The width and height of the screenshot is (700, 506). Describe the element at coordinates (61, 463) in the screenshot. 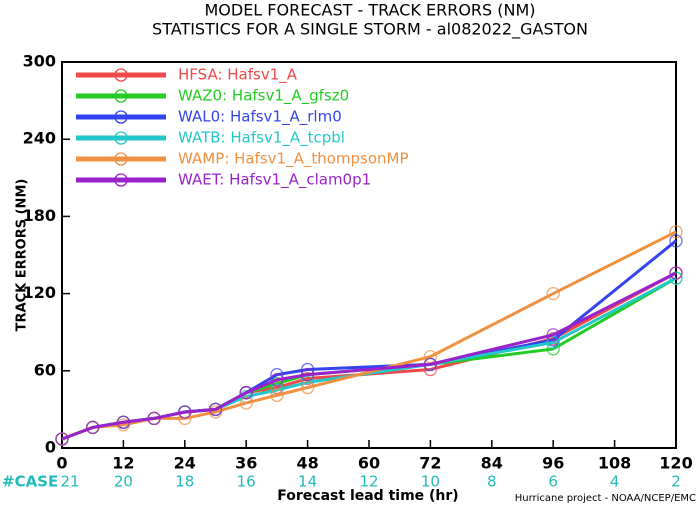

I see `x-tick-label: 0` at that location.